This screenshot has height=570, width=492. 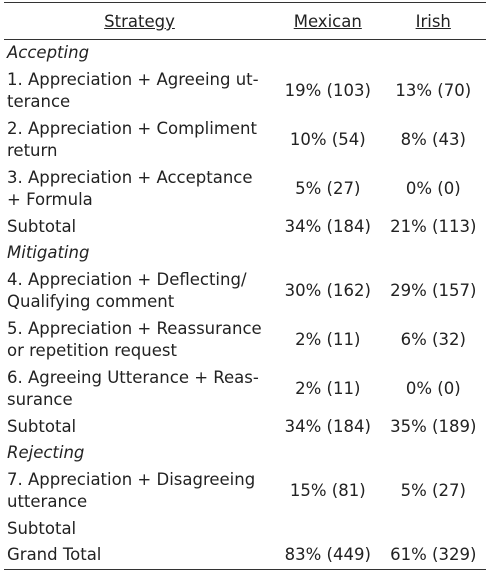 What do you see at coordinates (433, 426) in the screenshot?
I see `irish-cell: 35% (189)` at bounding box center [433, 426].